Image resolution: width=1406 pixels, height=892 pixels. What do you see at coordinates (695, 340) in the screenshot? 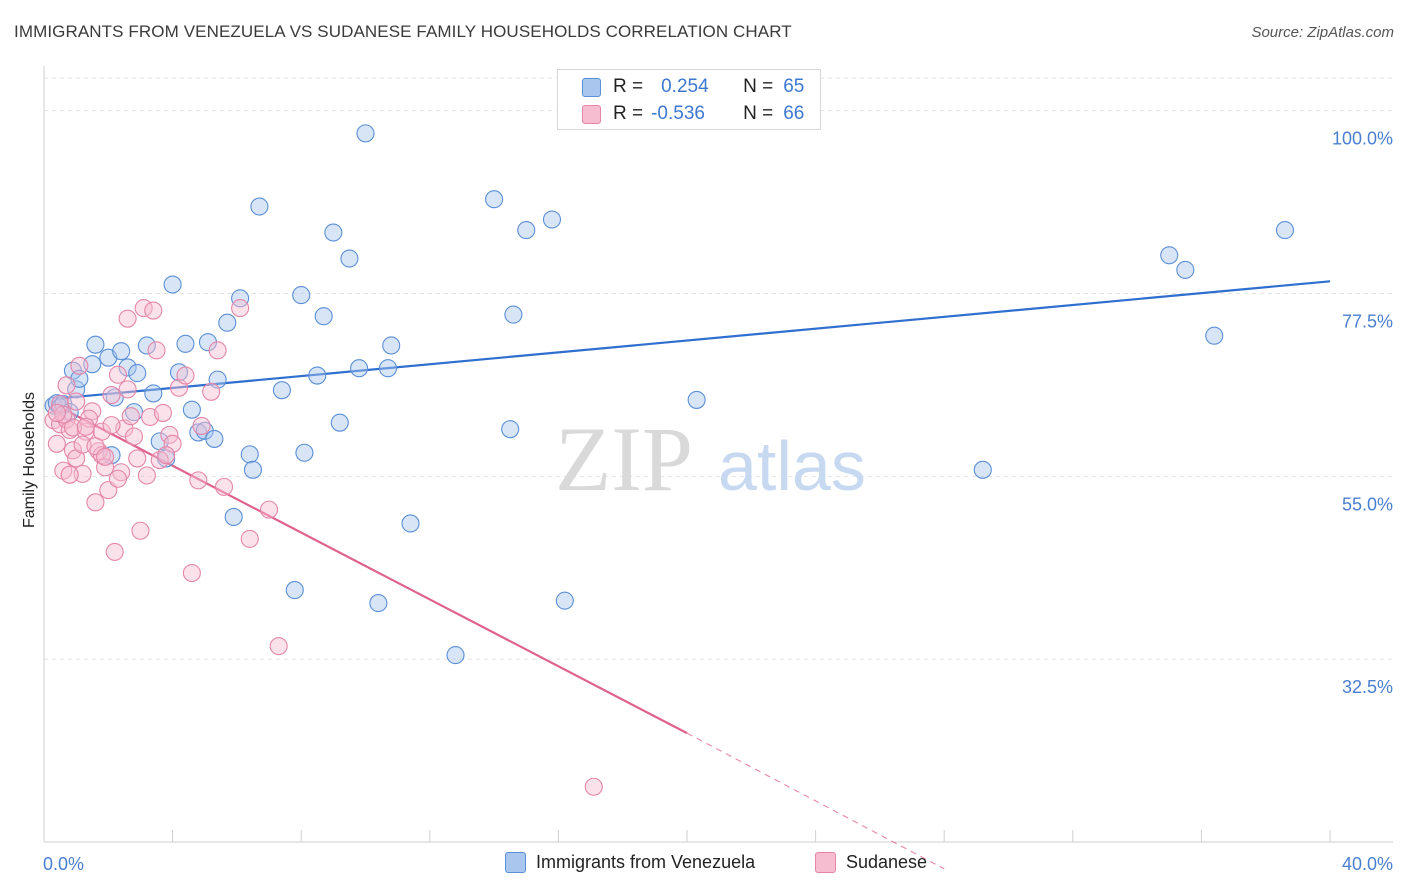
I see `venezuela-trend-line` at bounding box center [695, 340].